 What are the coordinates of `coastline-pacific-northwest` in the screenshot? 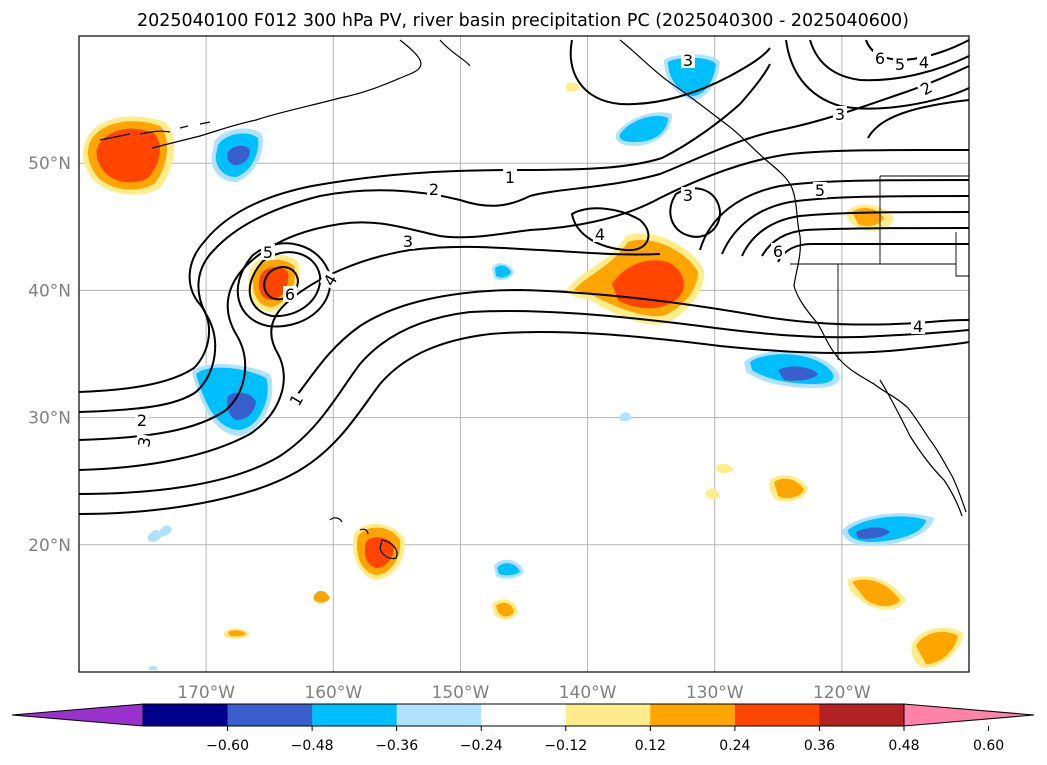 It's located at (879, 350).